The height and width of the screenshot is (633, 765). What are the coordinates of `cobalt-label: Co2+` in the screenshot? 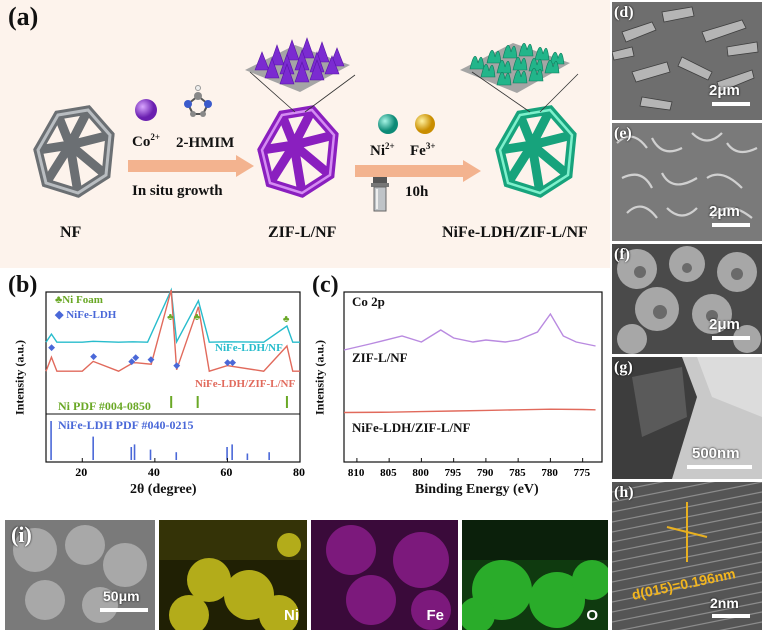 It's located at (146, 141).